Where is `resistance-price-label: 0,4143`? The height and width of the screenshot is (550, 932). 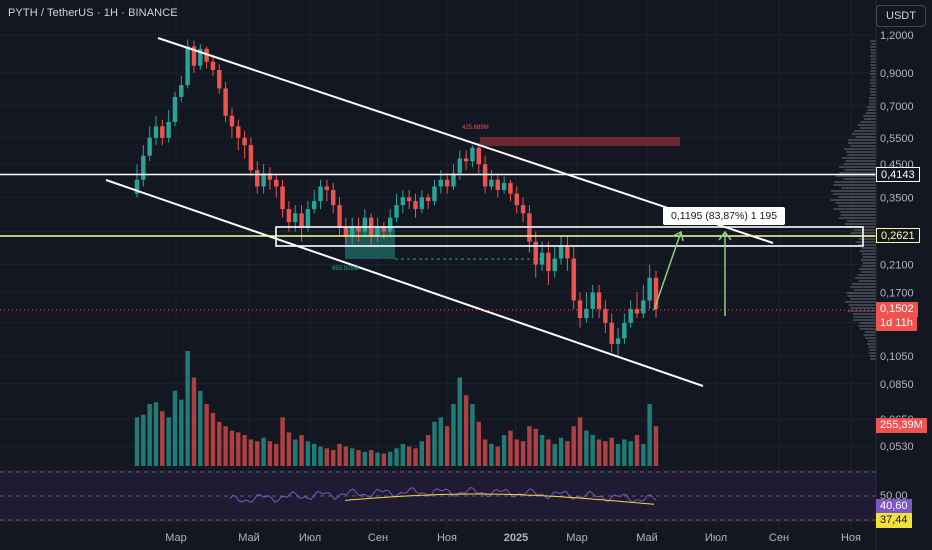 resistance-price-label: 0,4143 is located at coordinates (898, 174).